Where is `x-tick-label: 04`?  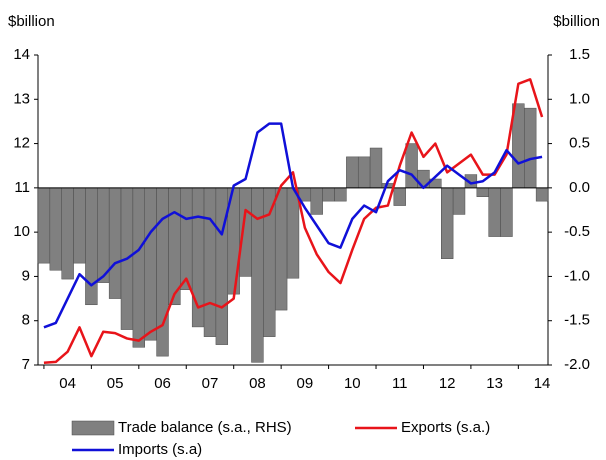 x-tick-label: 04 is located at coordinates (67, 383).